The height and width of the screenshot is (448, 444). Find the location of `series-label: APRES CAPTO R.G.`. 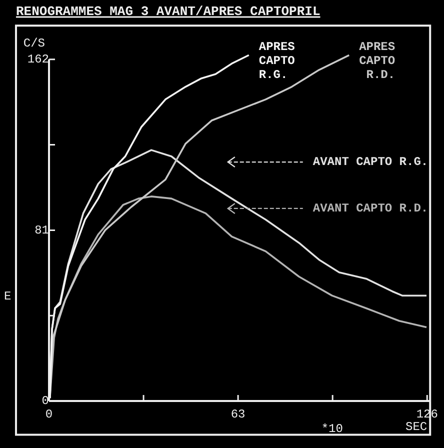

series-label: APRES CAPTO R.G. is located at coordinates (276, 61).